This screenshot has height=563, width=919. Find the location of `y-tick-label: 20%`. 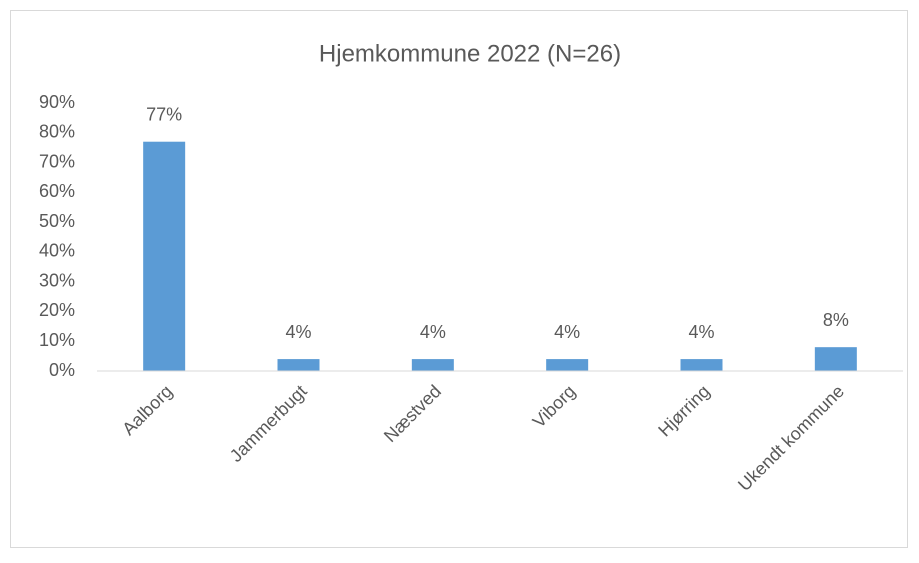

y-tick-label: 20% is located at coordinates (57, 310).